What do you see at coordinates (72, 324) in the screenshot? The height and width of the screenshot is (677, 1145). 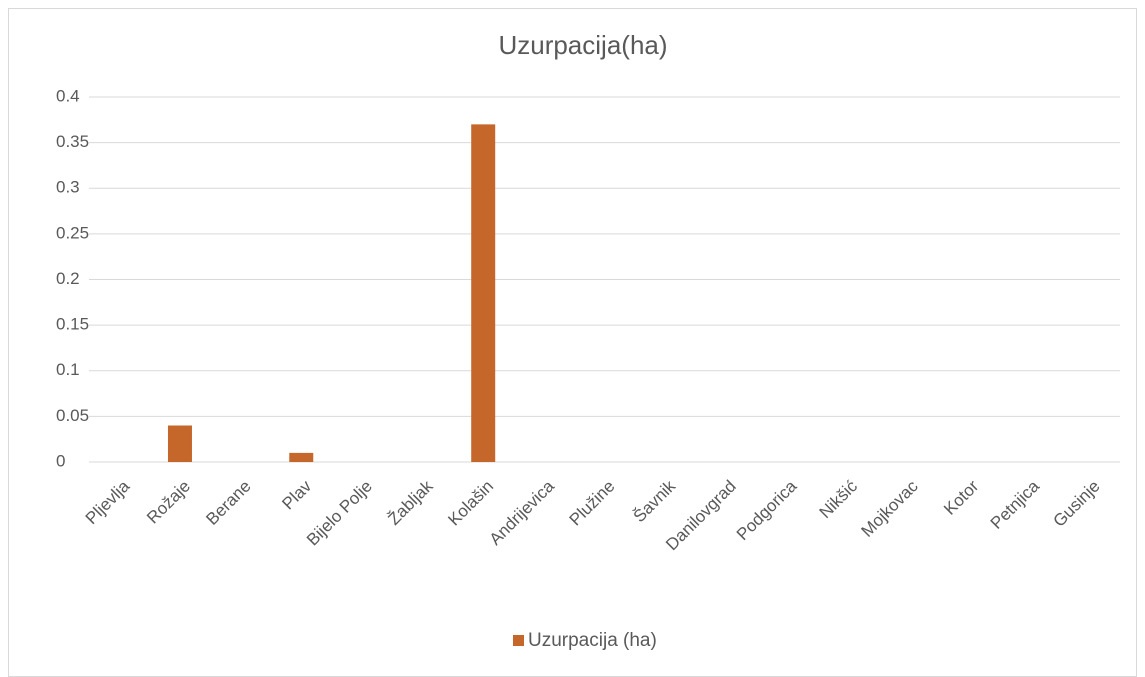 I see `y-tick-label: 0.15` at bounding box center [72, 324].